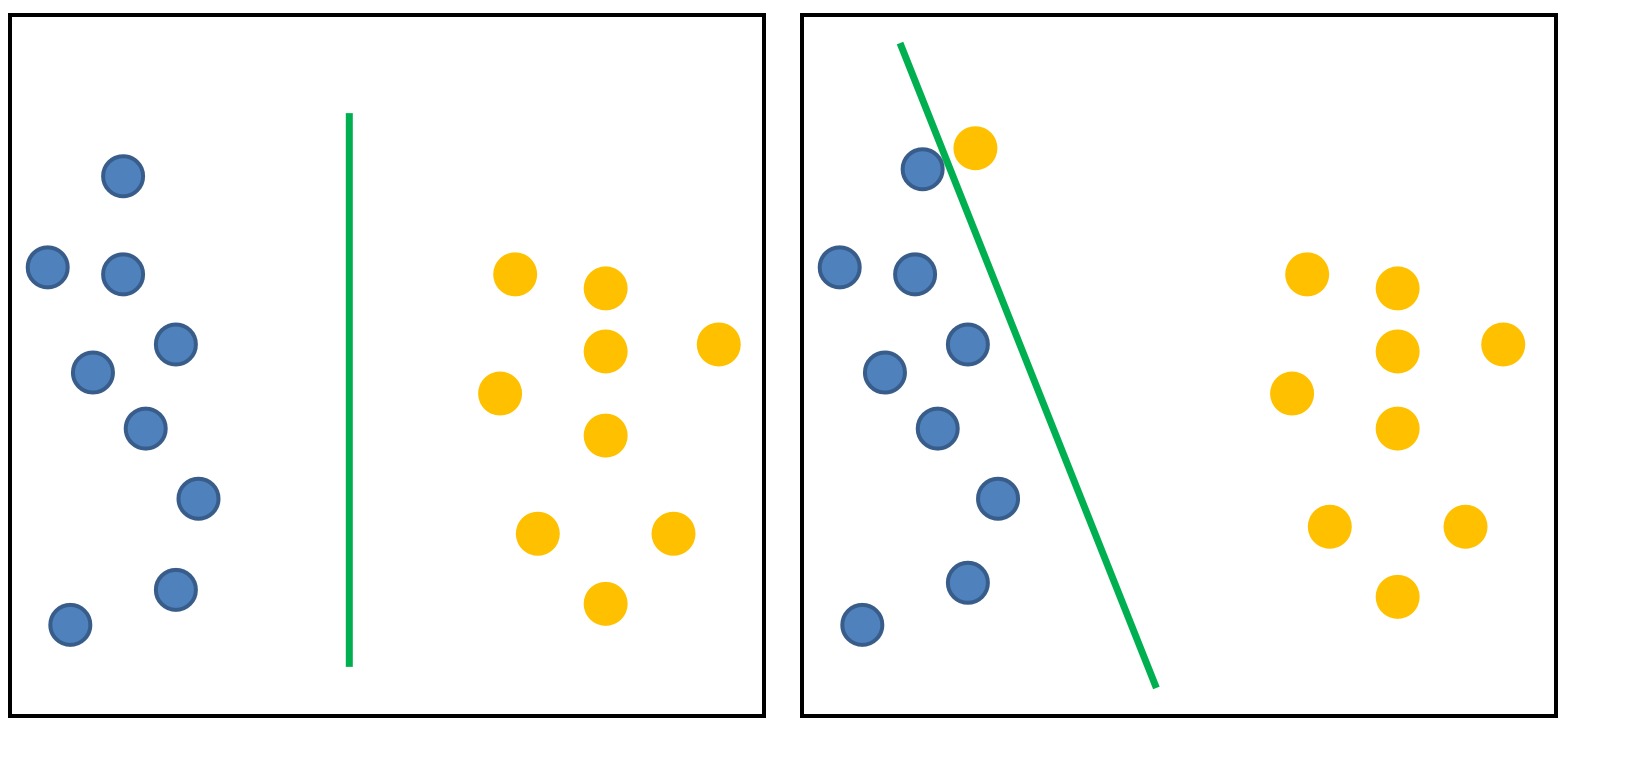 This screenshot has width=1640, height=763. What do you see at coordinates (1028, 365) in the screenshot?
I see `right-separator-line` at bounding box center [1028, 365].